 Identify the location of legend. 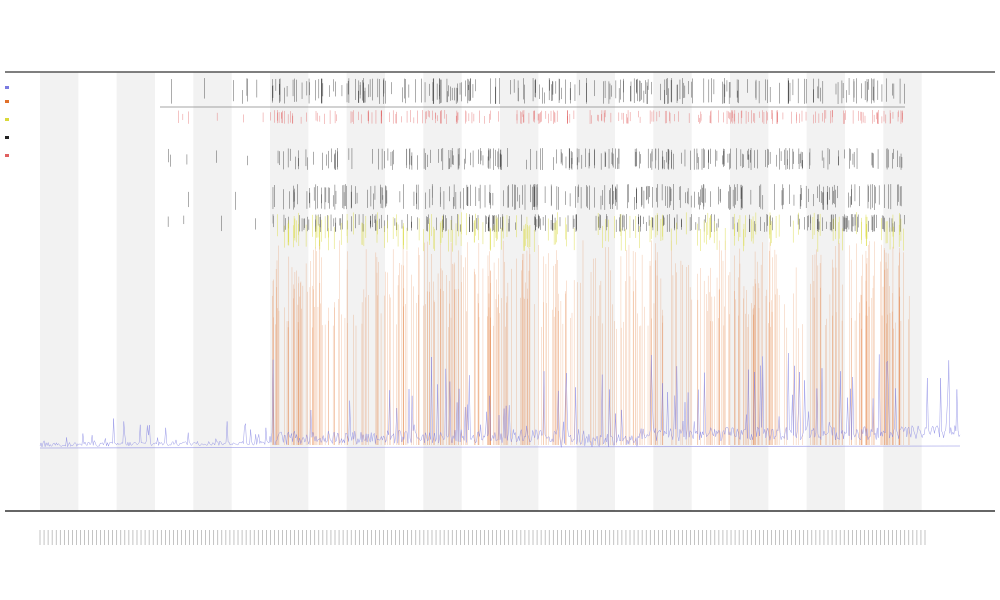
(7, 121).